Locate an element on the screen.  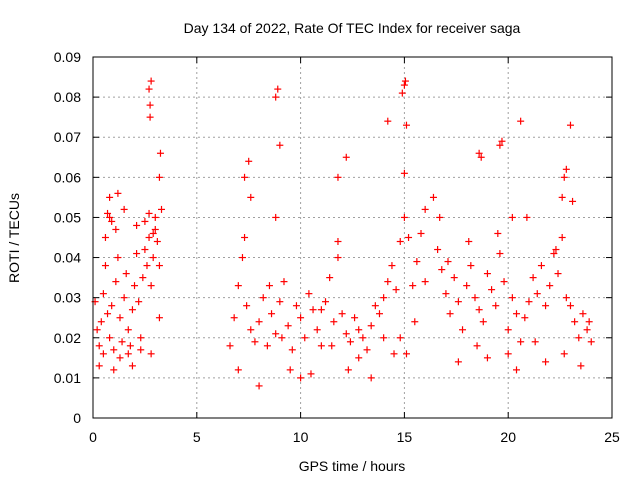
y-tick-label: 0.09 is located at coordinates (67, 57).